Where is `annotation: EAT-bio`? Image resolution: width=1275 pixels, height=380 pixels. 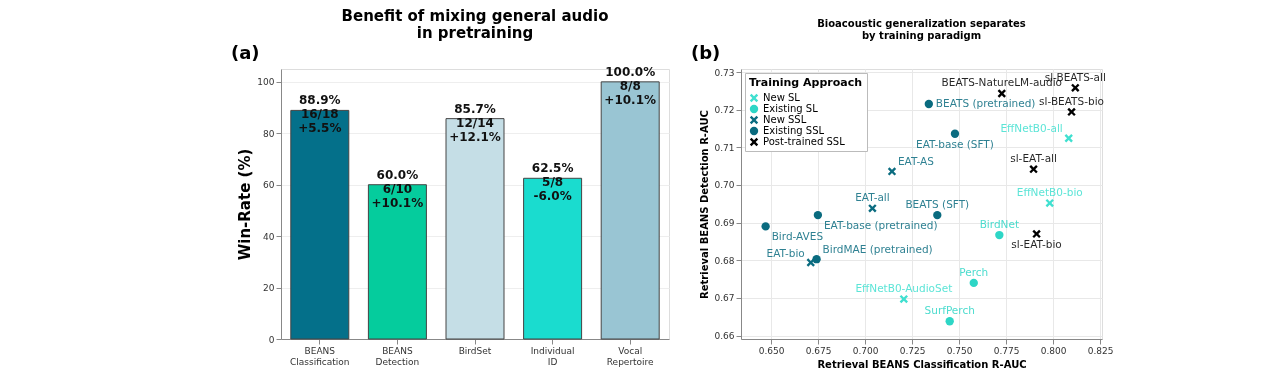
annotation: EAT-bio is located at coordinates (785, 252).